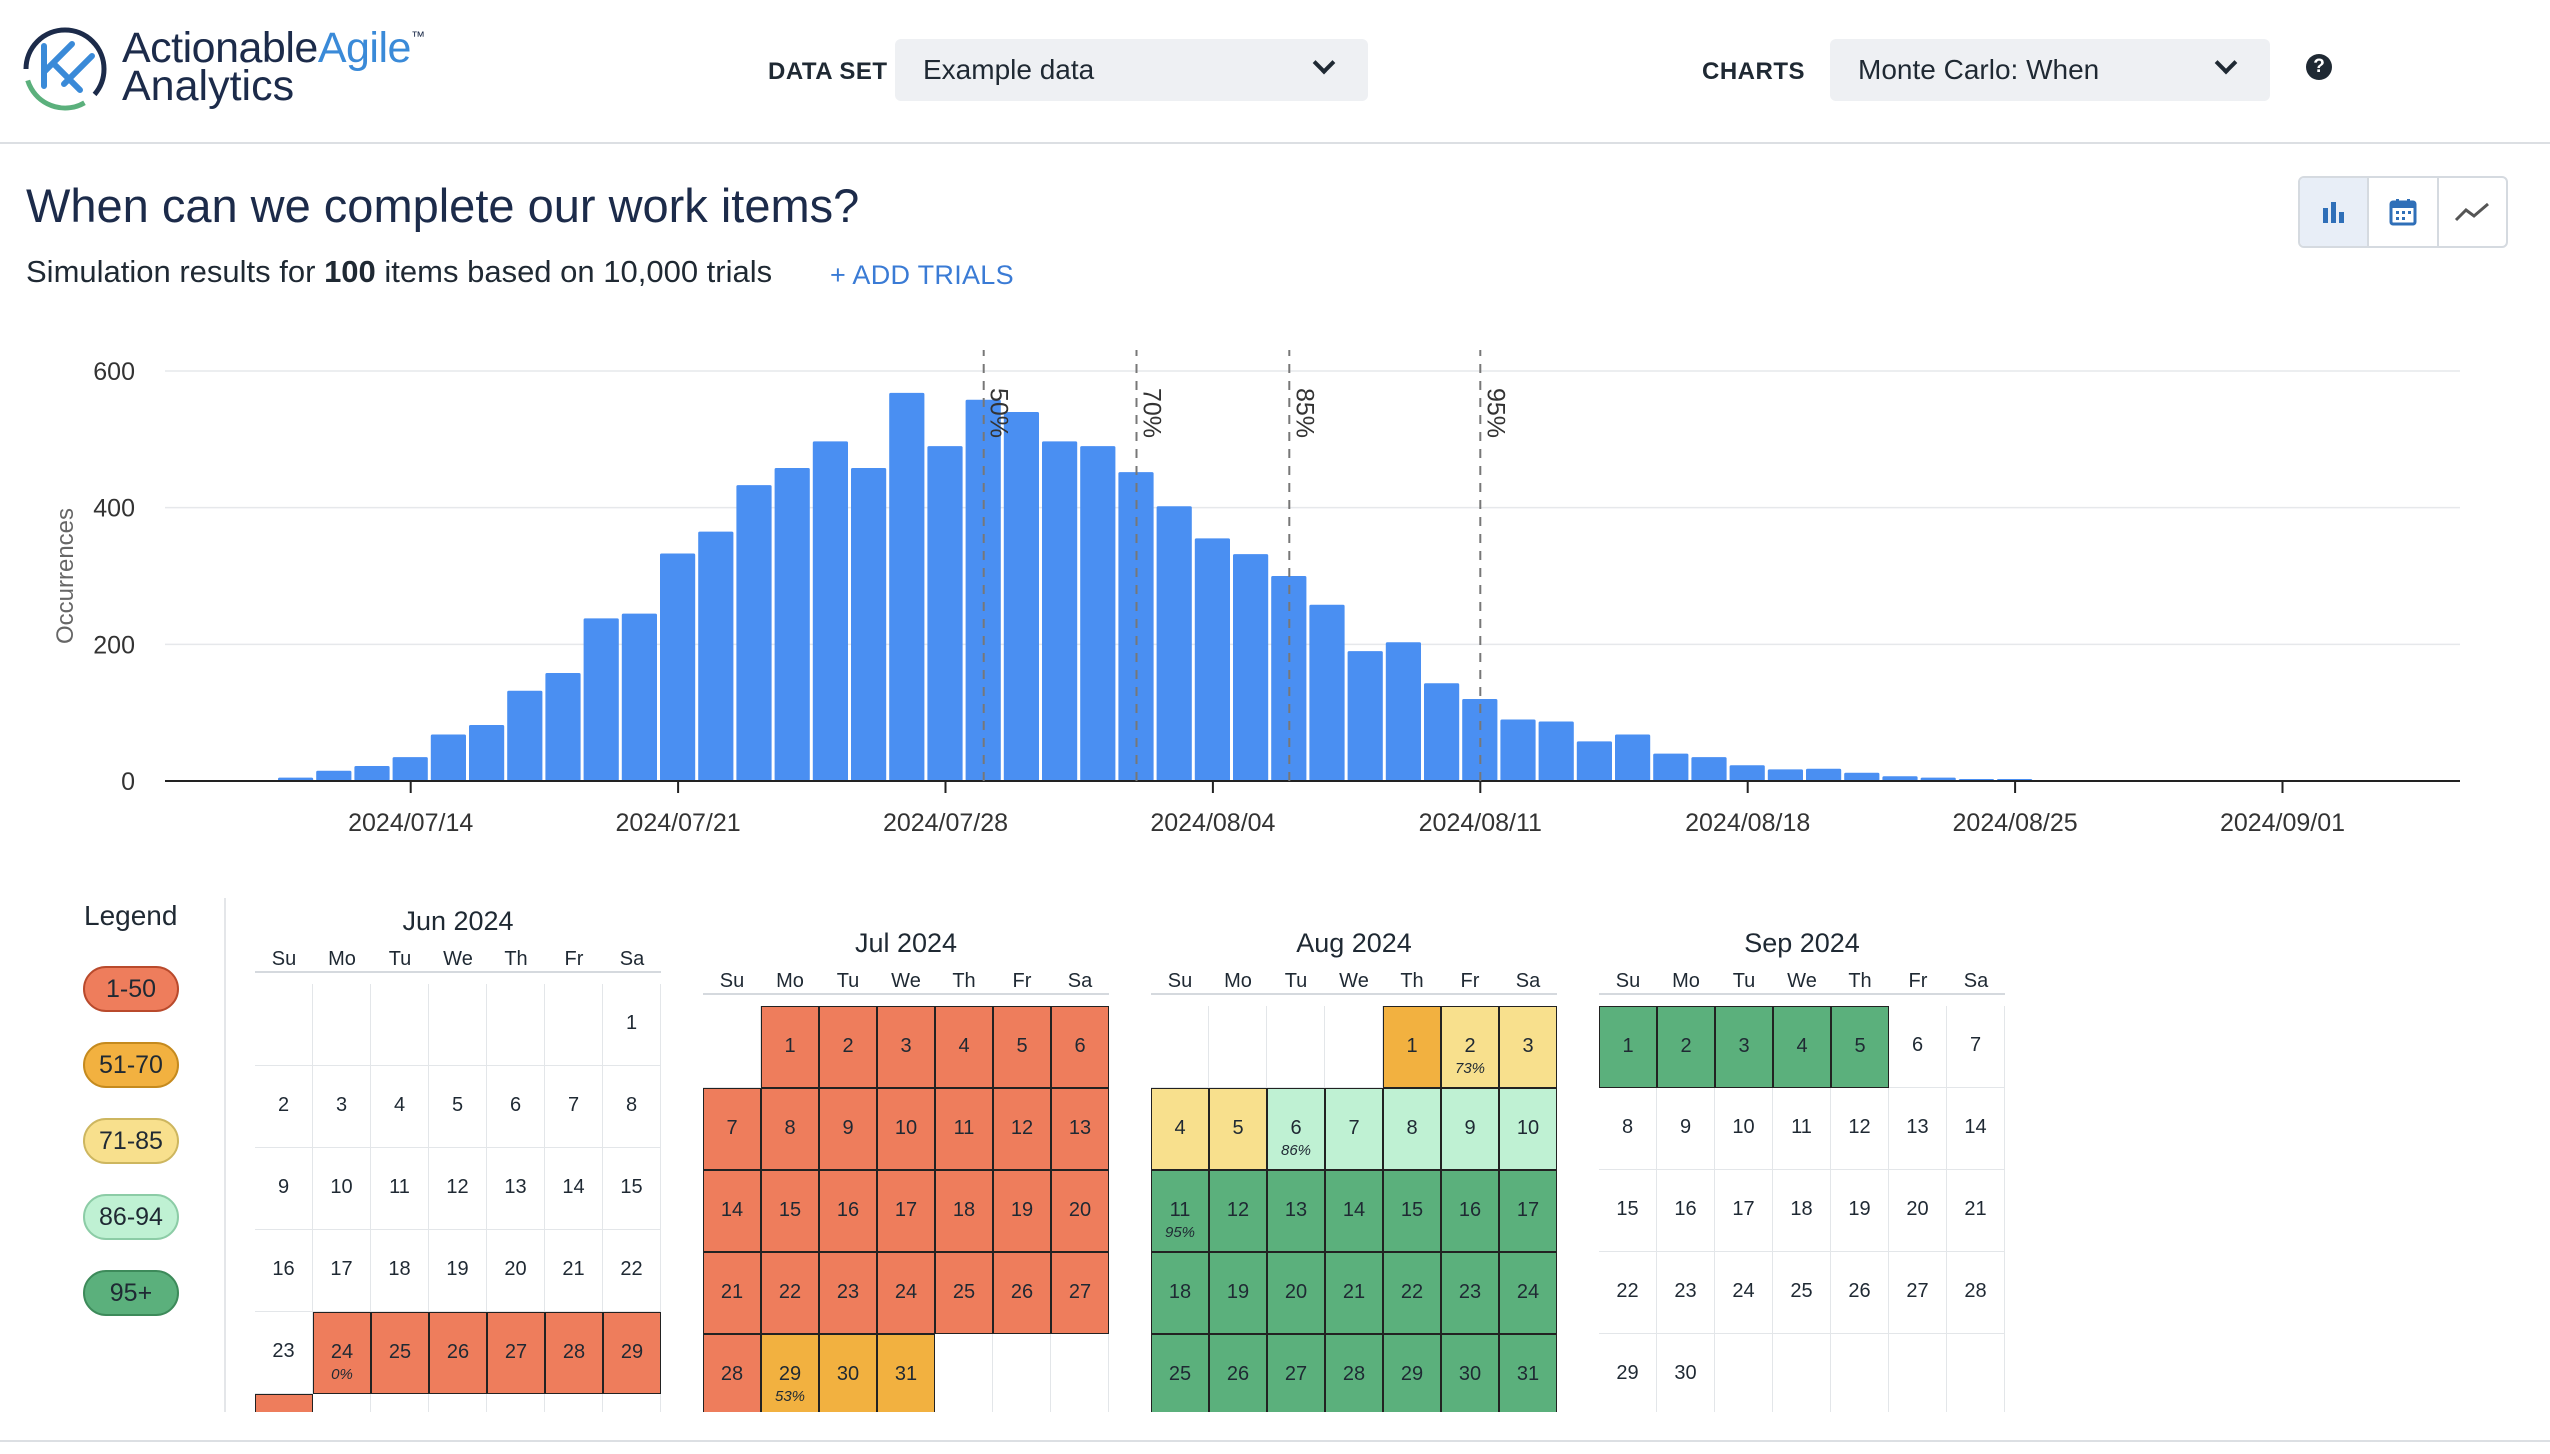  I want to click on logo-wordmark-line2: Analytics, so click(208, 86).